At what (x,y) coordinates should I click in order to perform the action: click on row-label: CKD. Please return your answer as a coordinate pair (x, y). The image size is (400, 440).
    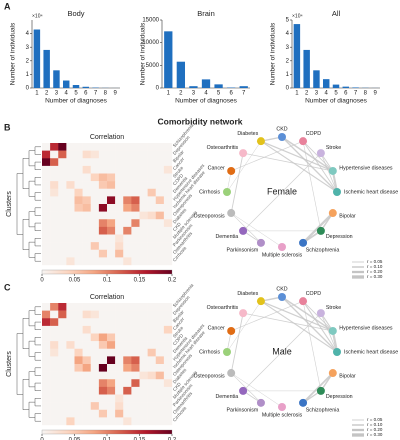
    Looking at the image, I should click on (177, 226).